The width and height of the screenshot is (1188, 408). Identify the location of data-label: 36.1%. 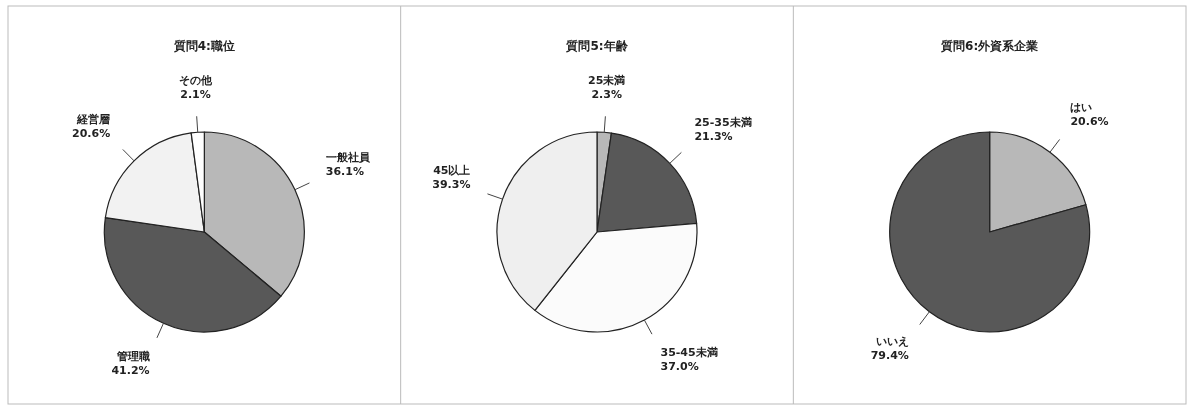
(344, 172).